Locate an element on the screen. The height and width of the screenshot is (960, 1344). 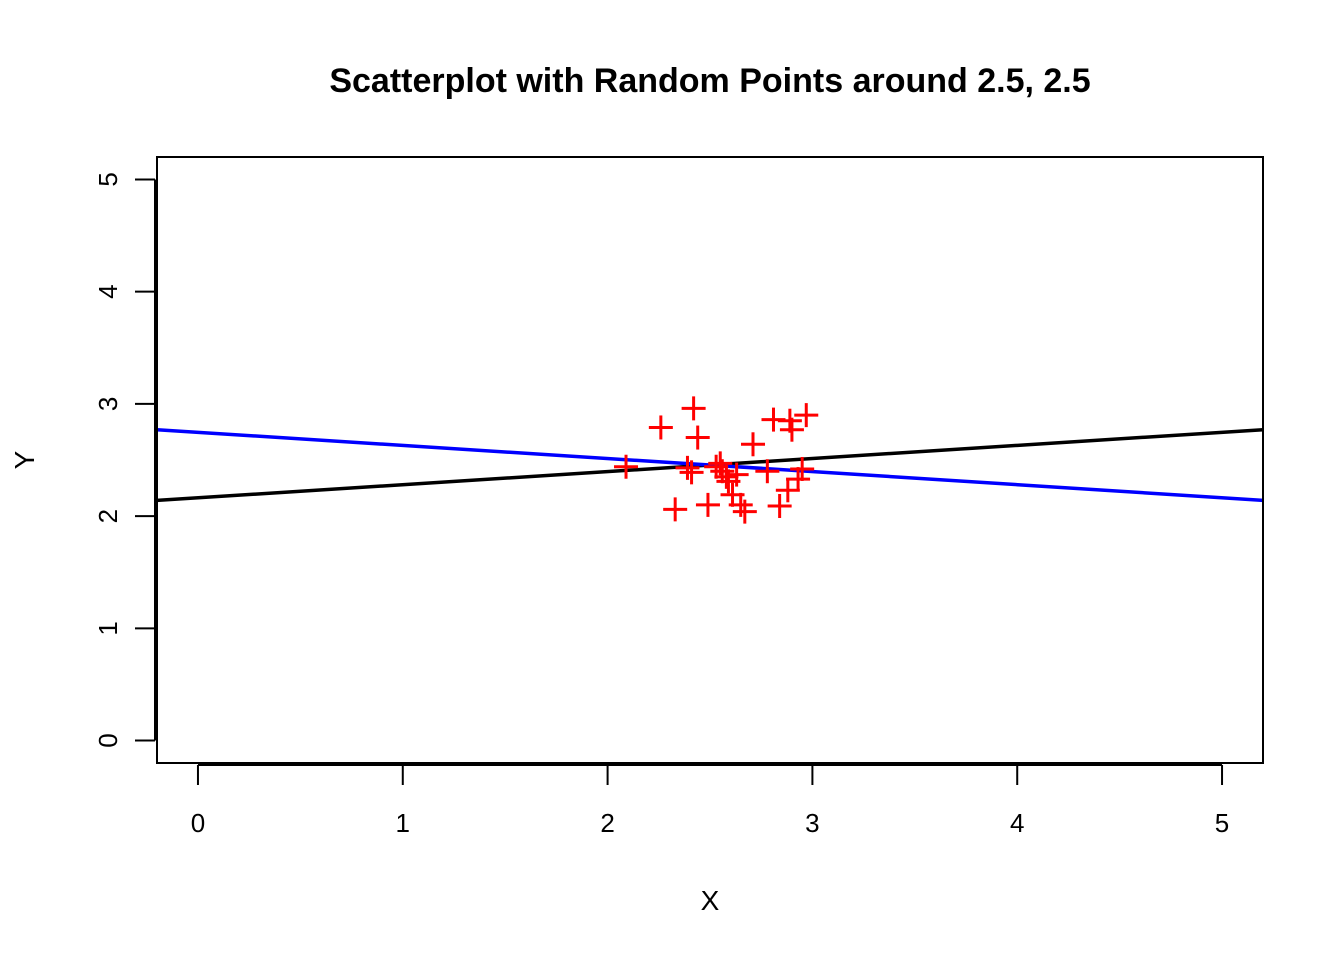
y-tick-label: 4 is located at coordinates (108, 291).